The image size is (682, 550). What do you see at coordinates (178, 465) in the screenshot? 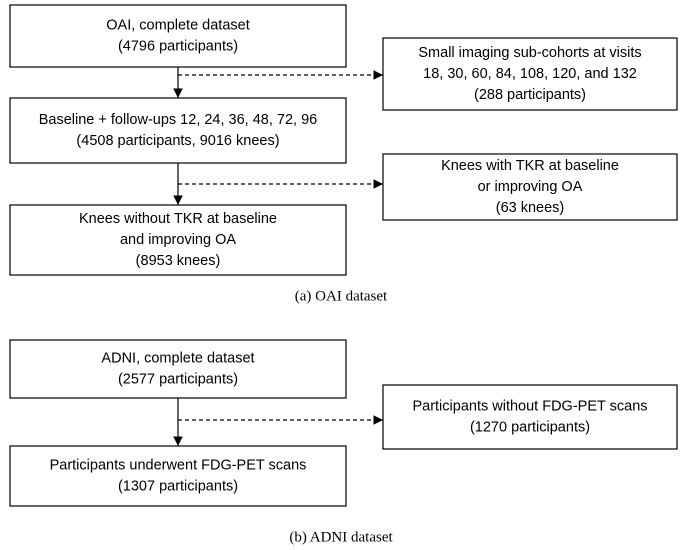
I see `node-text: Participants underwent FDG-PET scans` at bounding box center [178, 465].